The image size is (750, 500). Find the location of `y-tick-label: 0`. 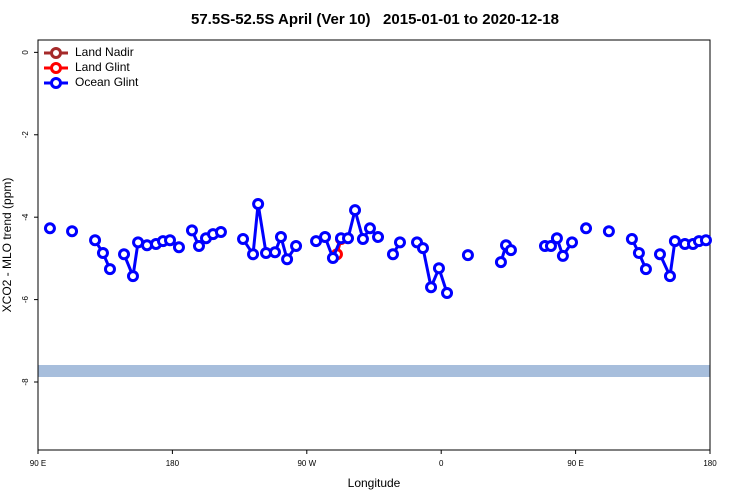

y-tick-label: 0 is located at coordinates (25, 52).